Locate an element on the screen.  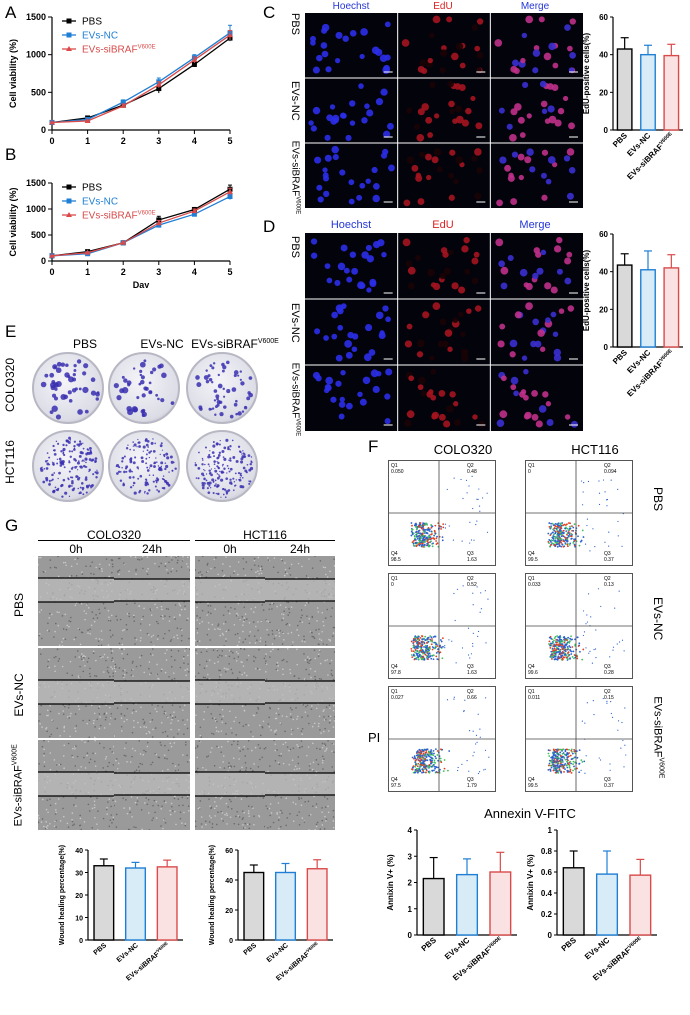
wound-time-24h-colo: 24h is located at coordinates (152, 549).